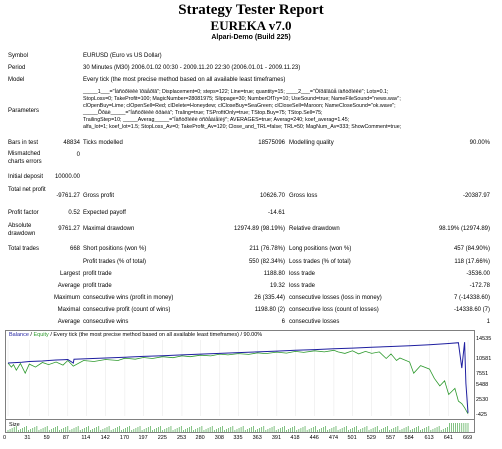 The height and width of the screenshot is (449, 502). I want to click on max-consec-profit-value: 1198.80 (2), so click(269, 310).